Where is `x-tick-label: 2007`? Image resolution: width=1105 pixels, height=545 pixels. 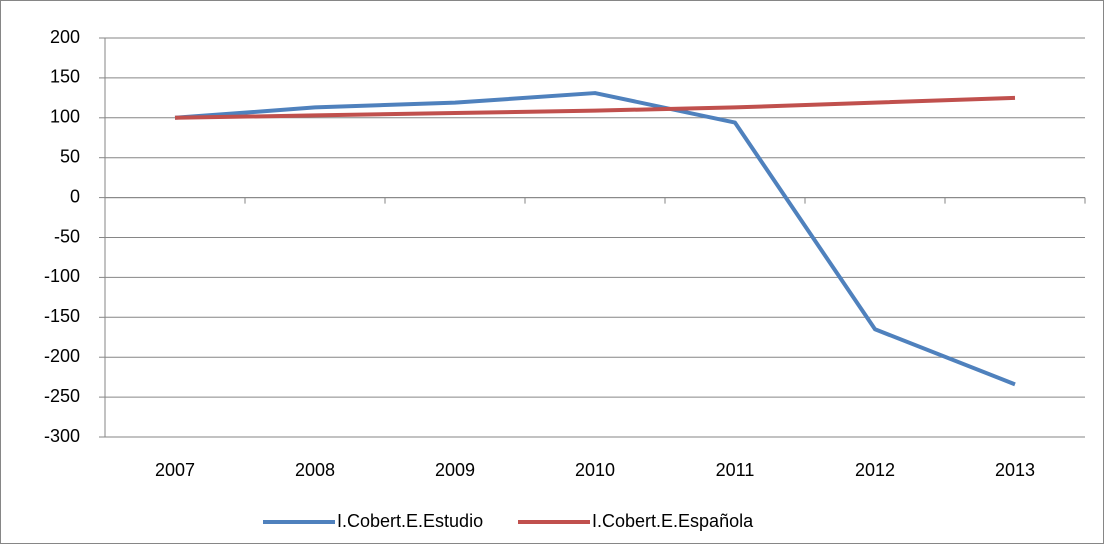 x-tick-label: 2007 is located at coordinates (175, 470).